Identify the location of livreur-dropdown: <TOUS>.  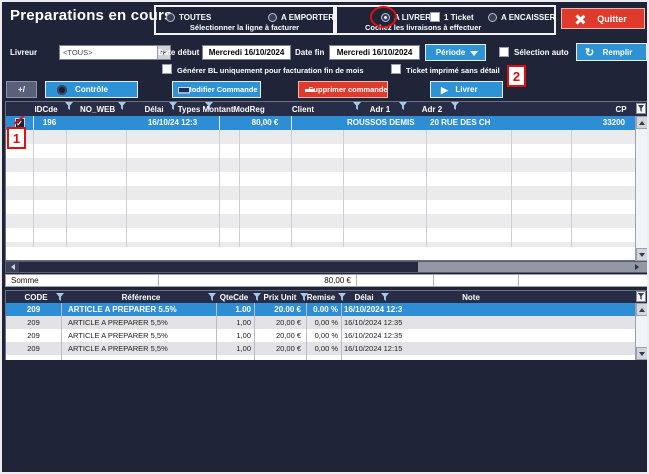
(115, 52).